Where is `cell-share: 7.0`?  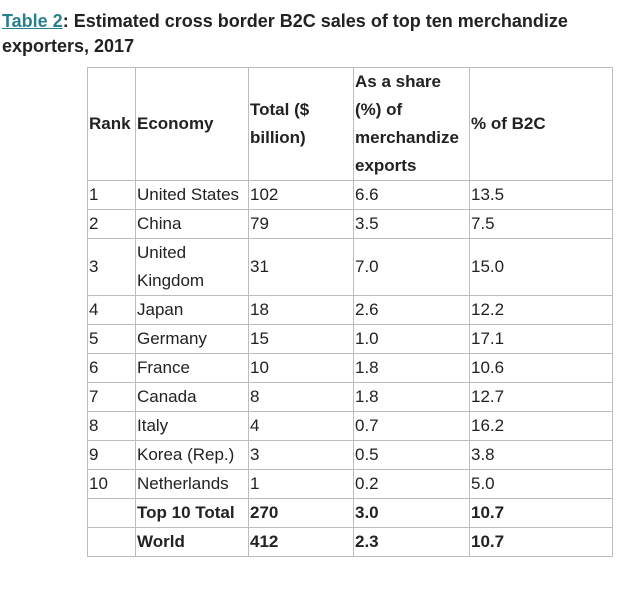 cell-share: 7.0 is located at coordinates (411, 267).